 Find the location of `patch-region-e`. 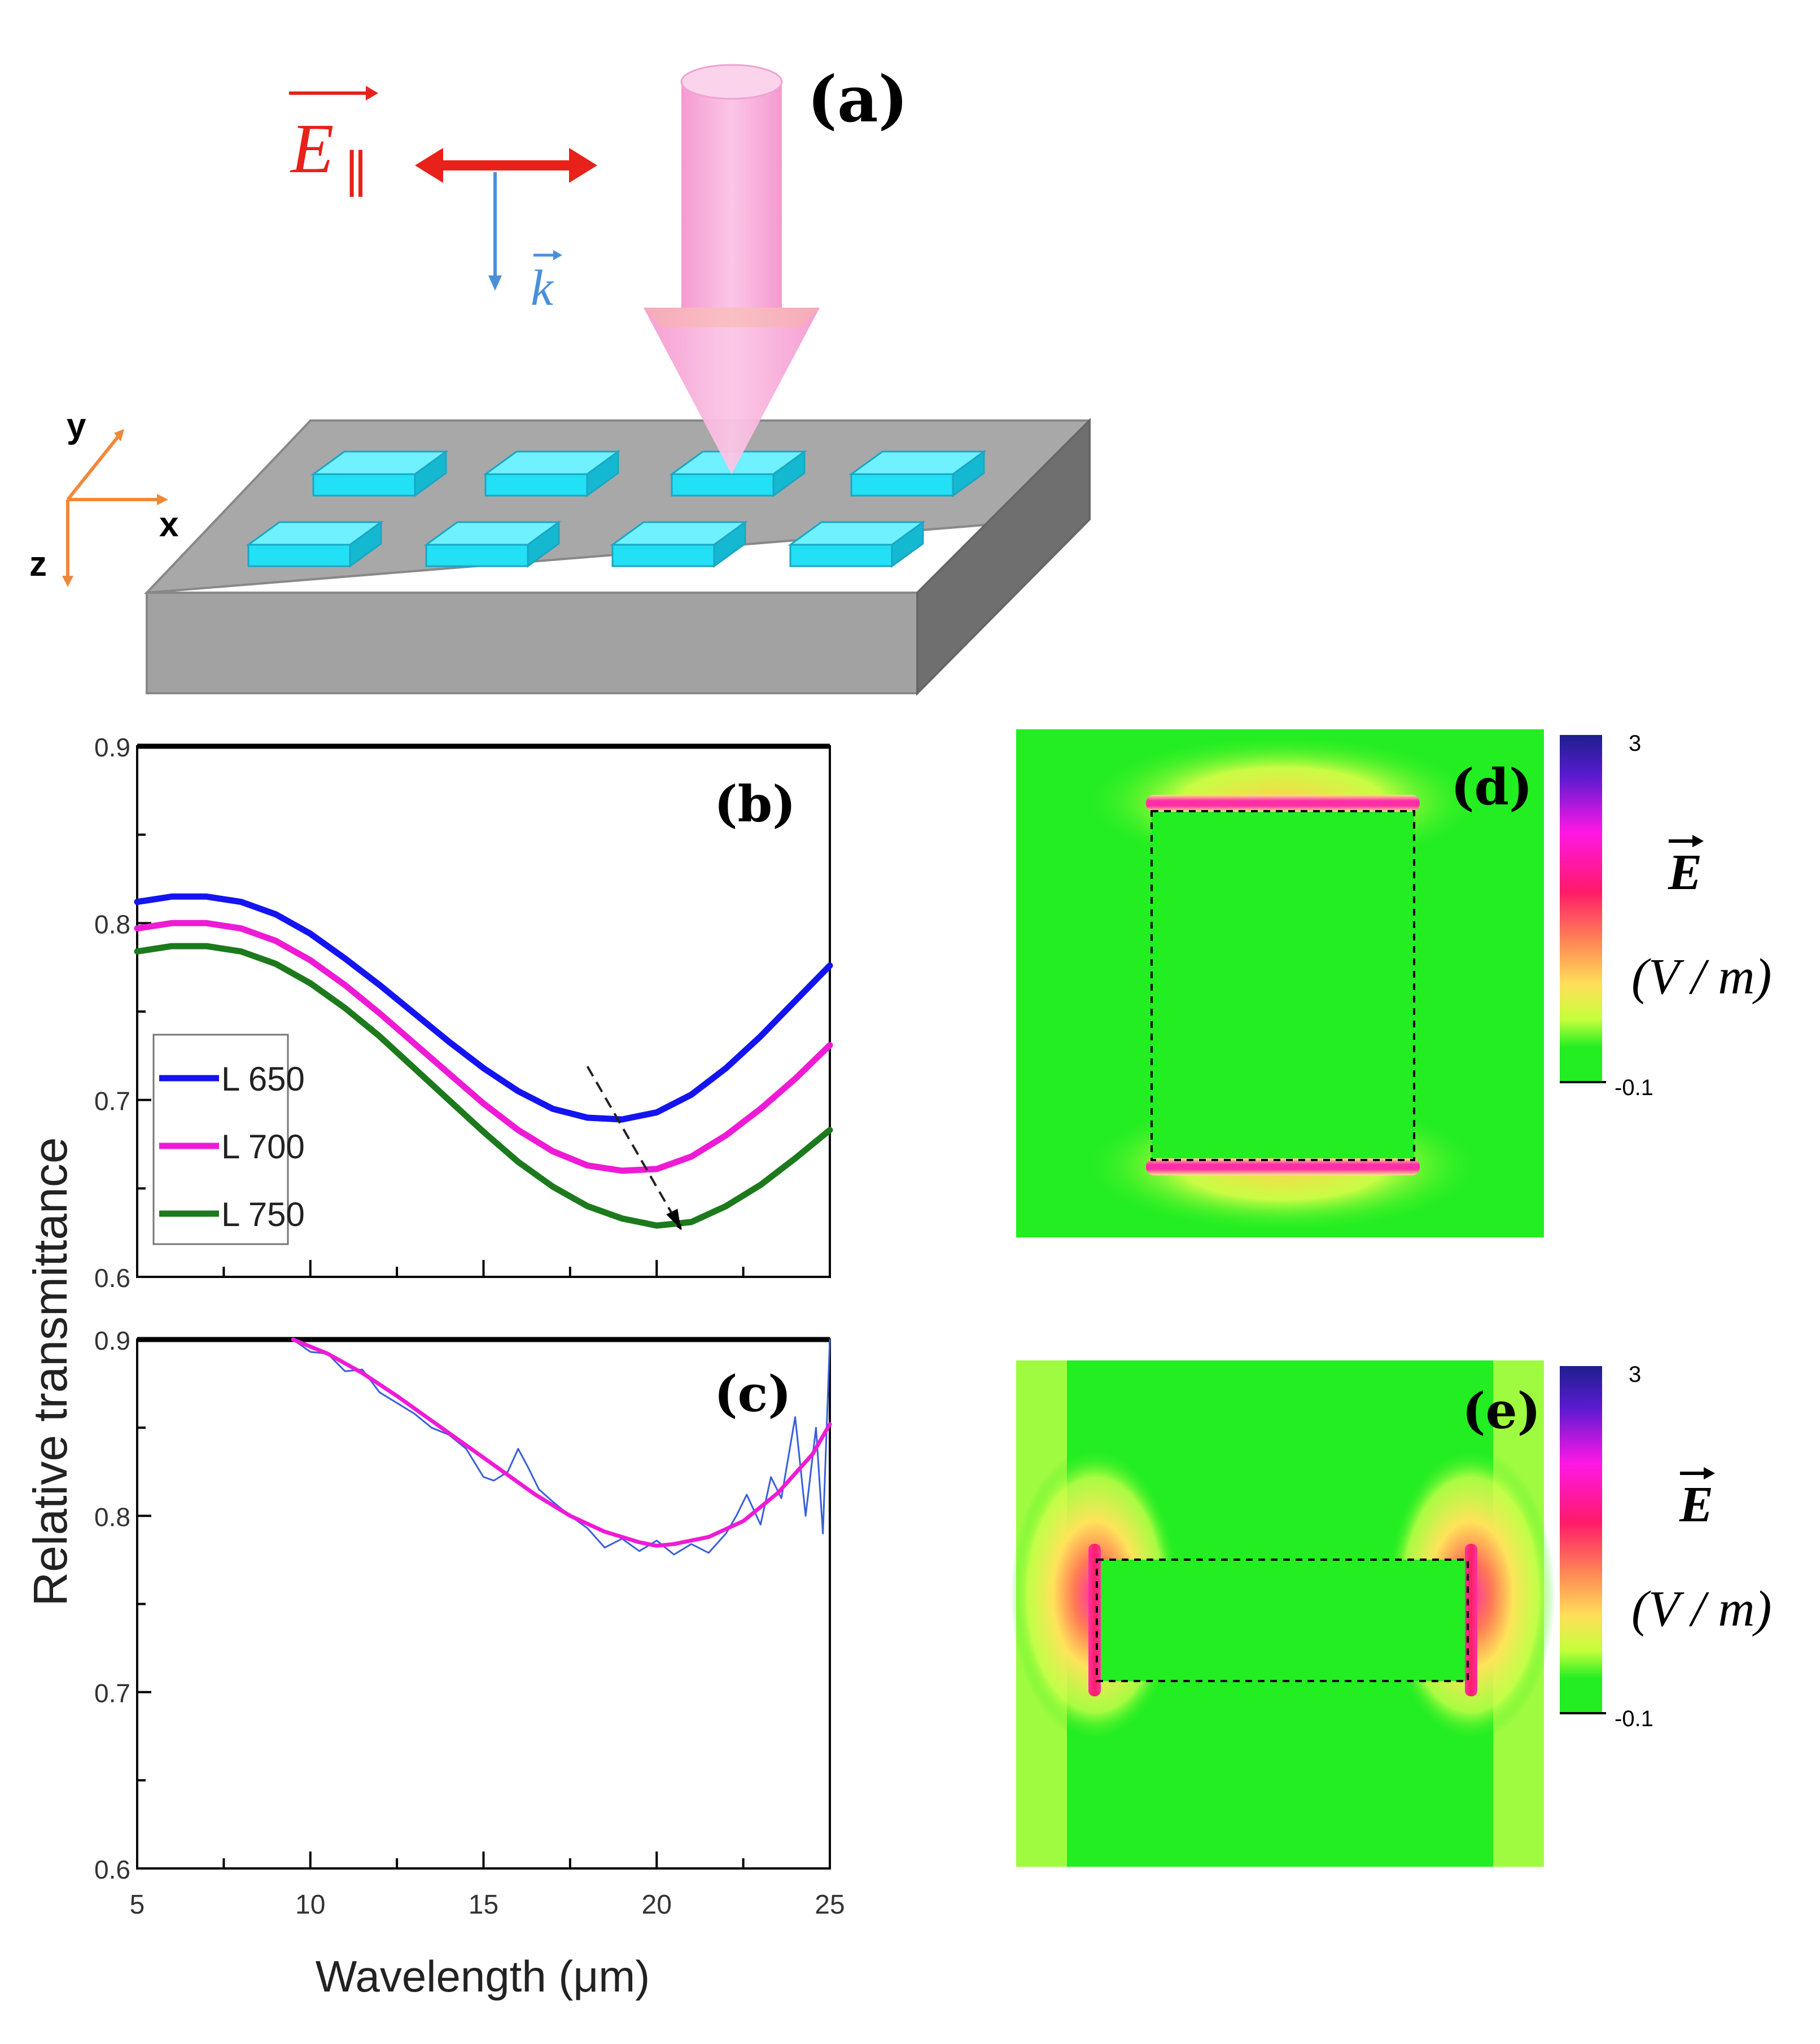

patch-region-e is located at coordinates (1282, 1620).